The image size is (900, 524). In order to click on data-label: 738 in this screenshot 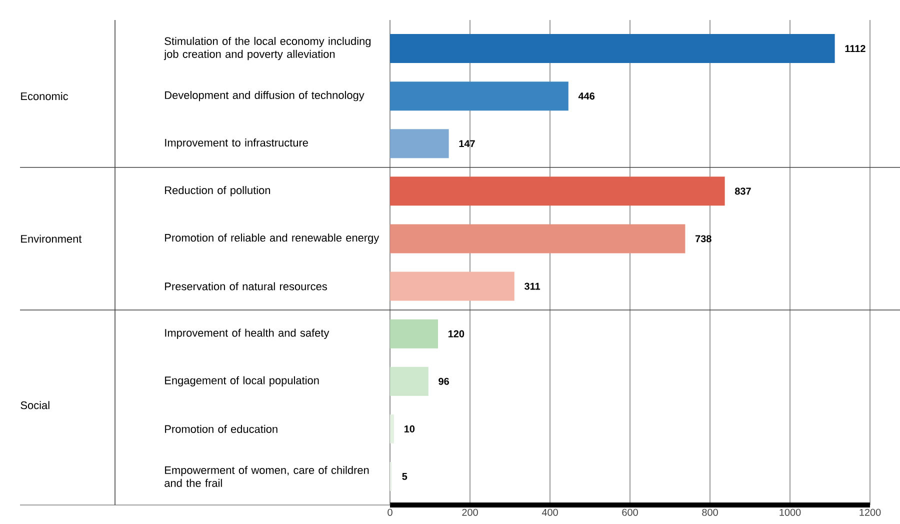, I will do `click(703, 238)`.